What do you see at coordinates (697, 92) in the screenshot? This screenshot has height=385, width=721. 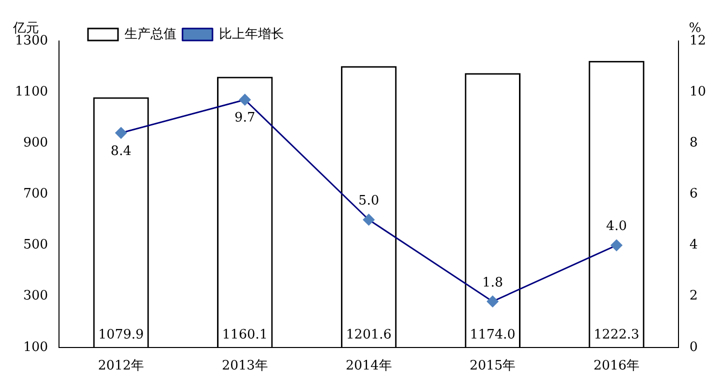 I see `y2-tick-label: 10` at bounding box center [697, 92].